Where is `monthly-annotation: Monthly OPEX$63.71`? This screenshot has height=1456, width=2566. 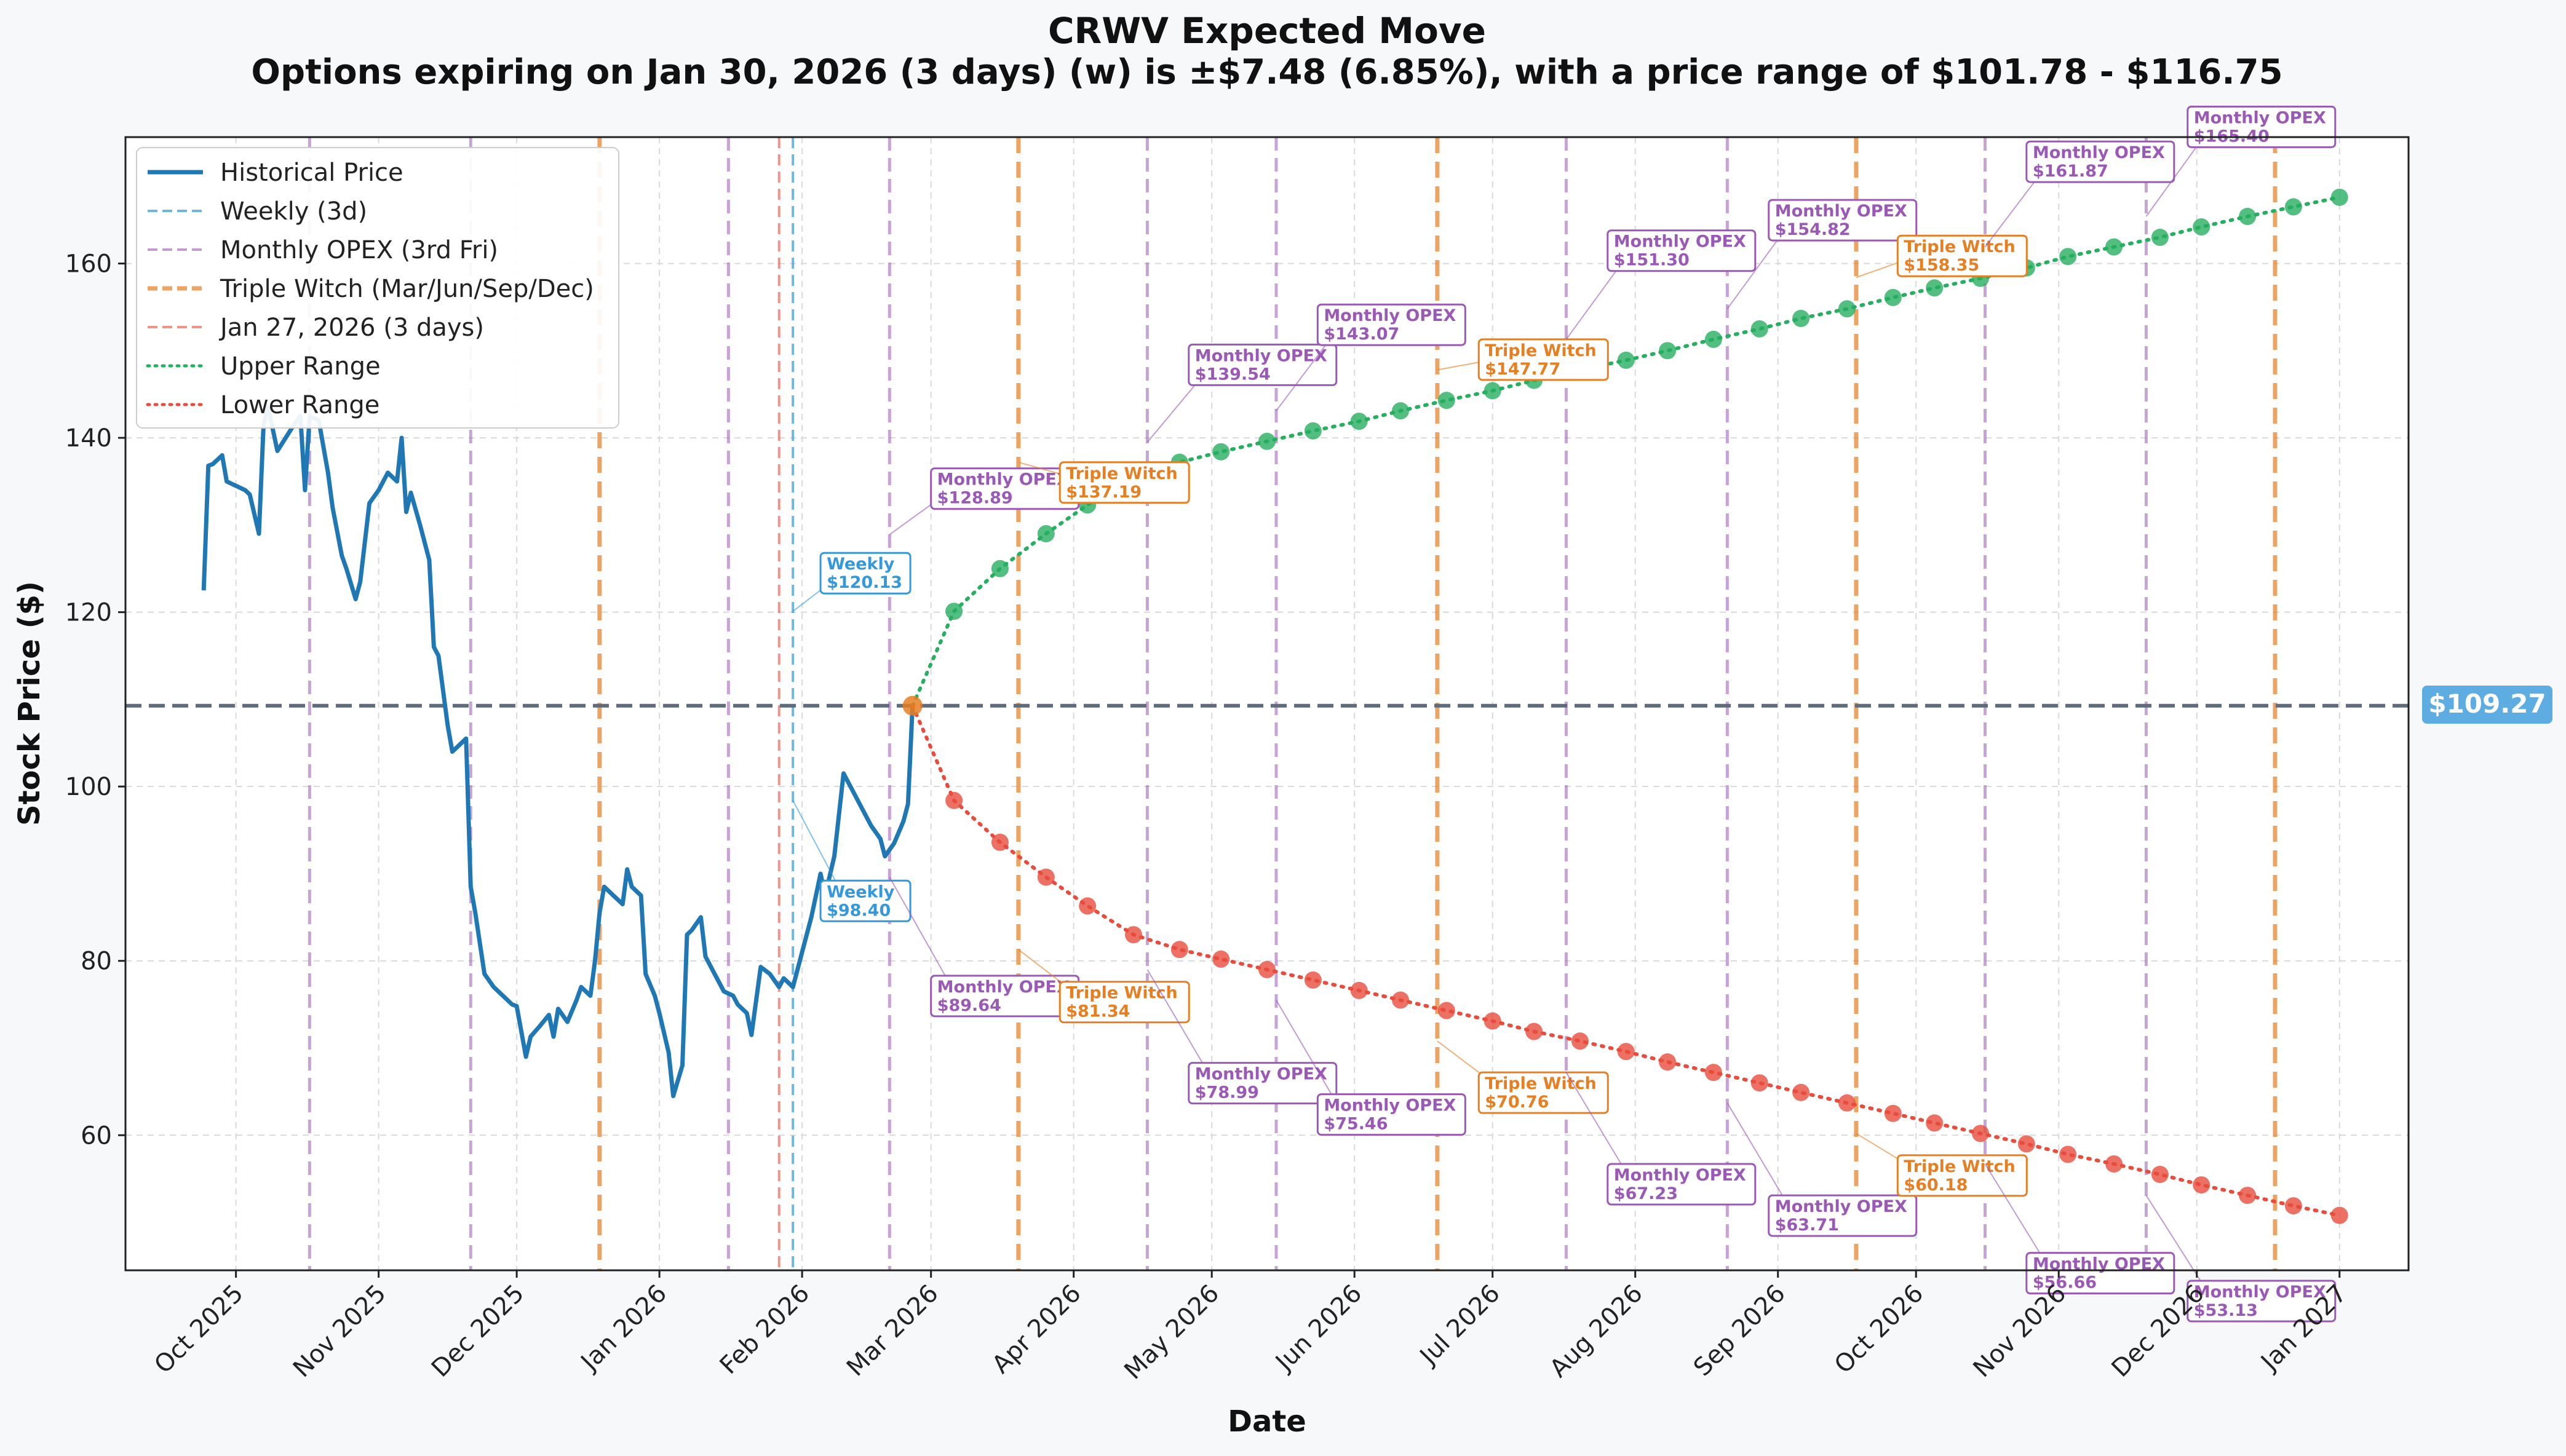
monthly-annotation: Monthly OPEX$63.71 is located at coordinates (1822, 1170).